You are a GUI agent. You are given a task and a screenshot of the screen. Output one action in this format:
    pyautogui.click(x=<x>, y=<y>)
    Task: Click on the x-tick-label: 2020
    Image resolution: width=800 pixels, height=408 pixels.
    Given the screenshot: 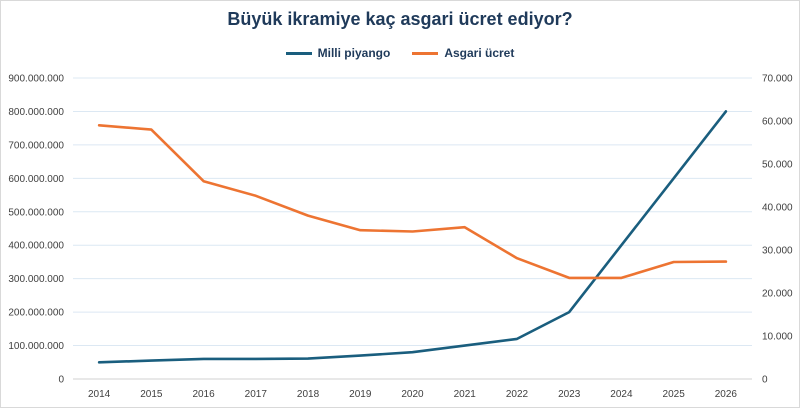 What is the action you would take?
    pyautogui.click(x=412, y=394)
    